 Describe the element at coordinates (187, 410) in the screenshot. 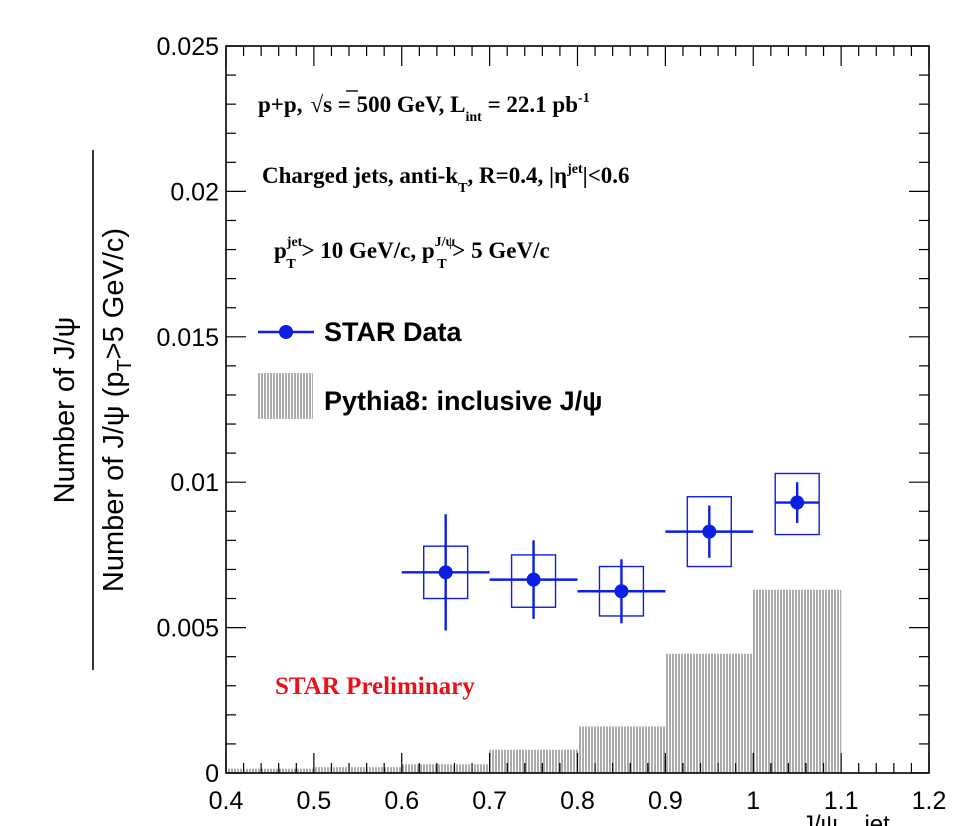

I see `y-tick-labels: 0 0.005 0.01 0.015 0.02 0.025` at that location.